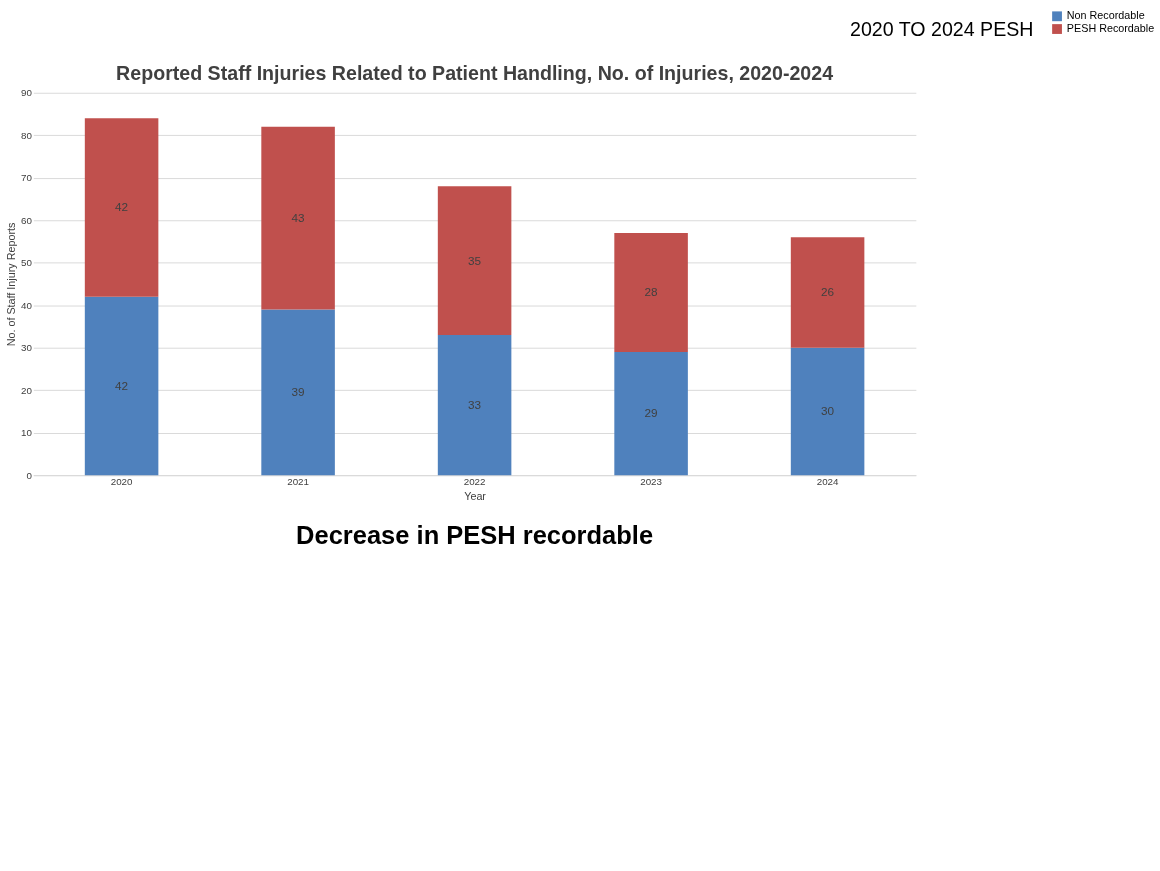  I want to click on x-tick-label: 2022, so click(474, 482).